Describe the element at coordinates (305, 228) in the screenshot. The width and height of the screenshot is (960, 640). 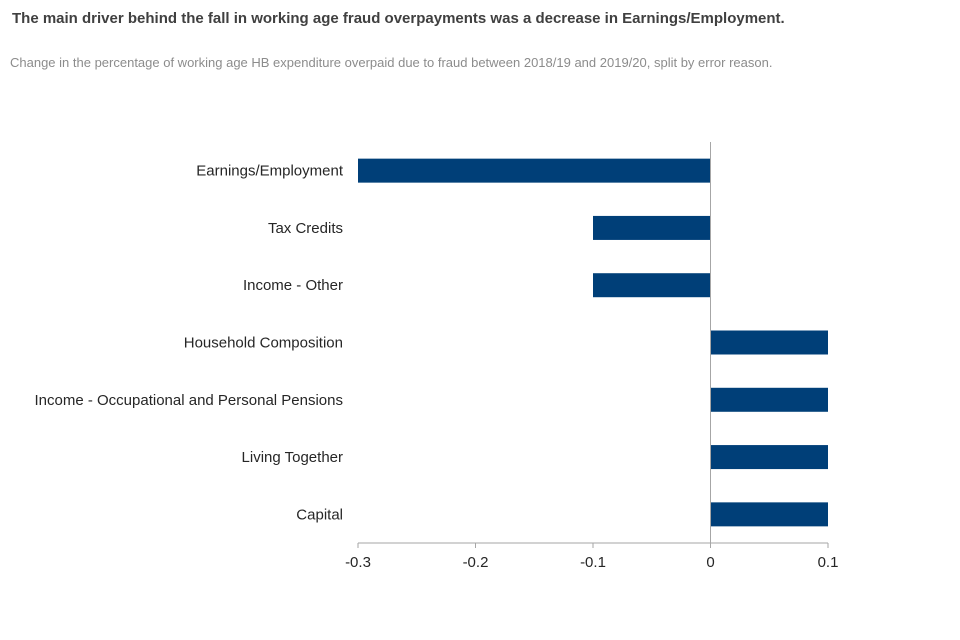
I see `category-label: Tax Credits` at that location.